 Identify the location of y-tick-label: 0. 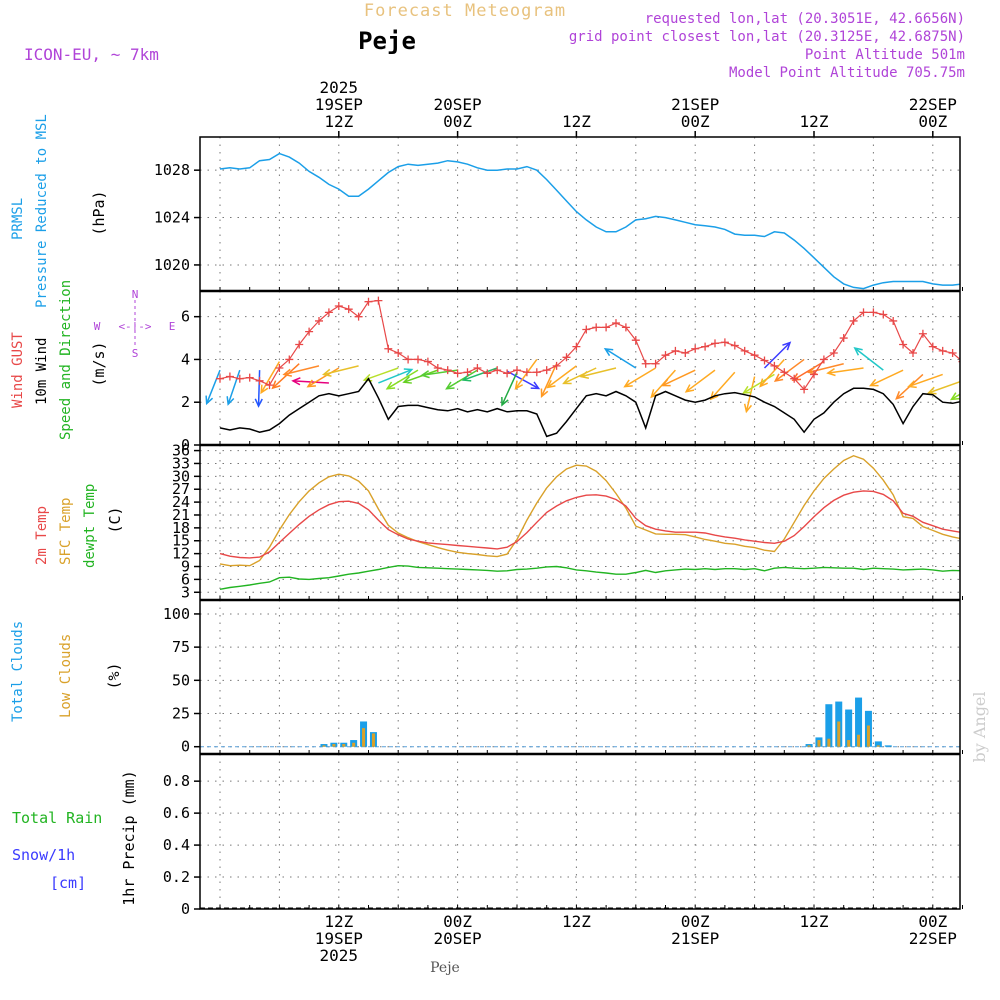
(185, 445).